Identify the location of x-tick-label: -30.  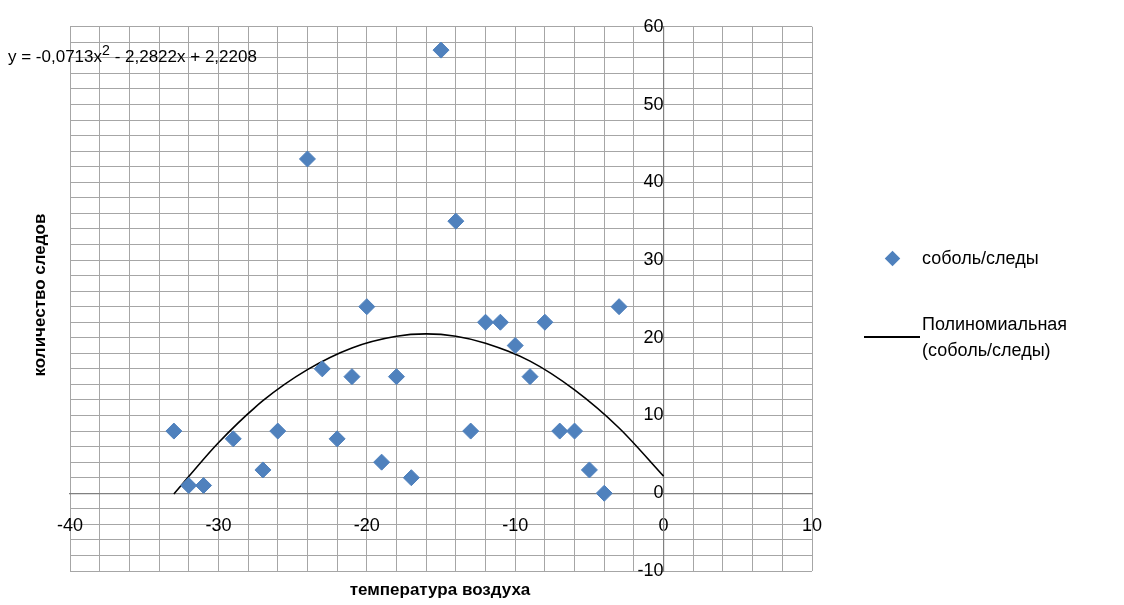
(218, 525).